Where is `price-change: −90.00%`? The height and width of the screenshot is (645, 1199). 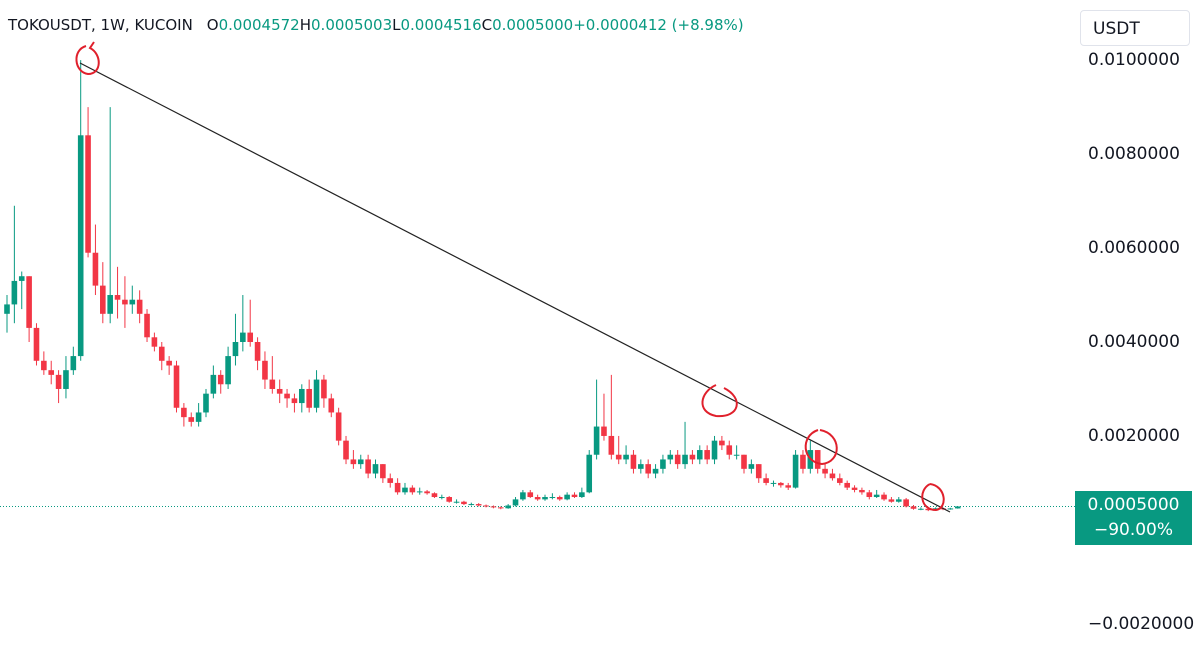 price-change: −90.00% is located at coordinates (1133, 530).